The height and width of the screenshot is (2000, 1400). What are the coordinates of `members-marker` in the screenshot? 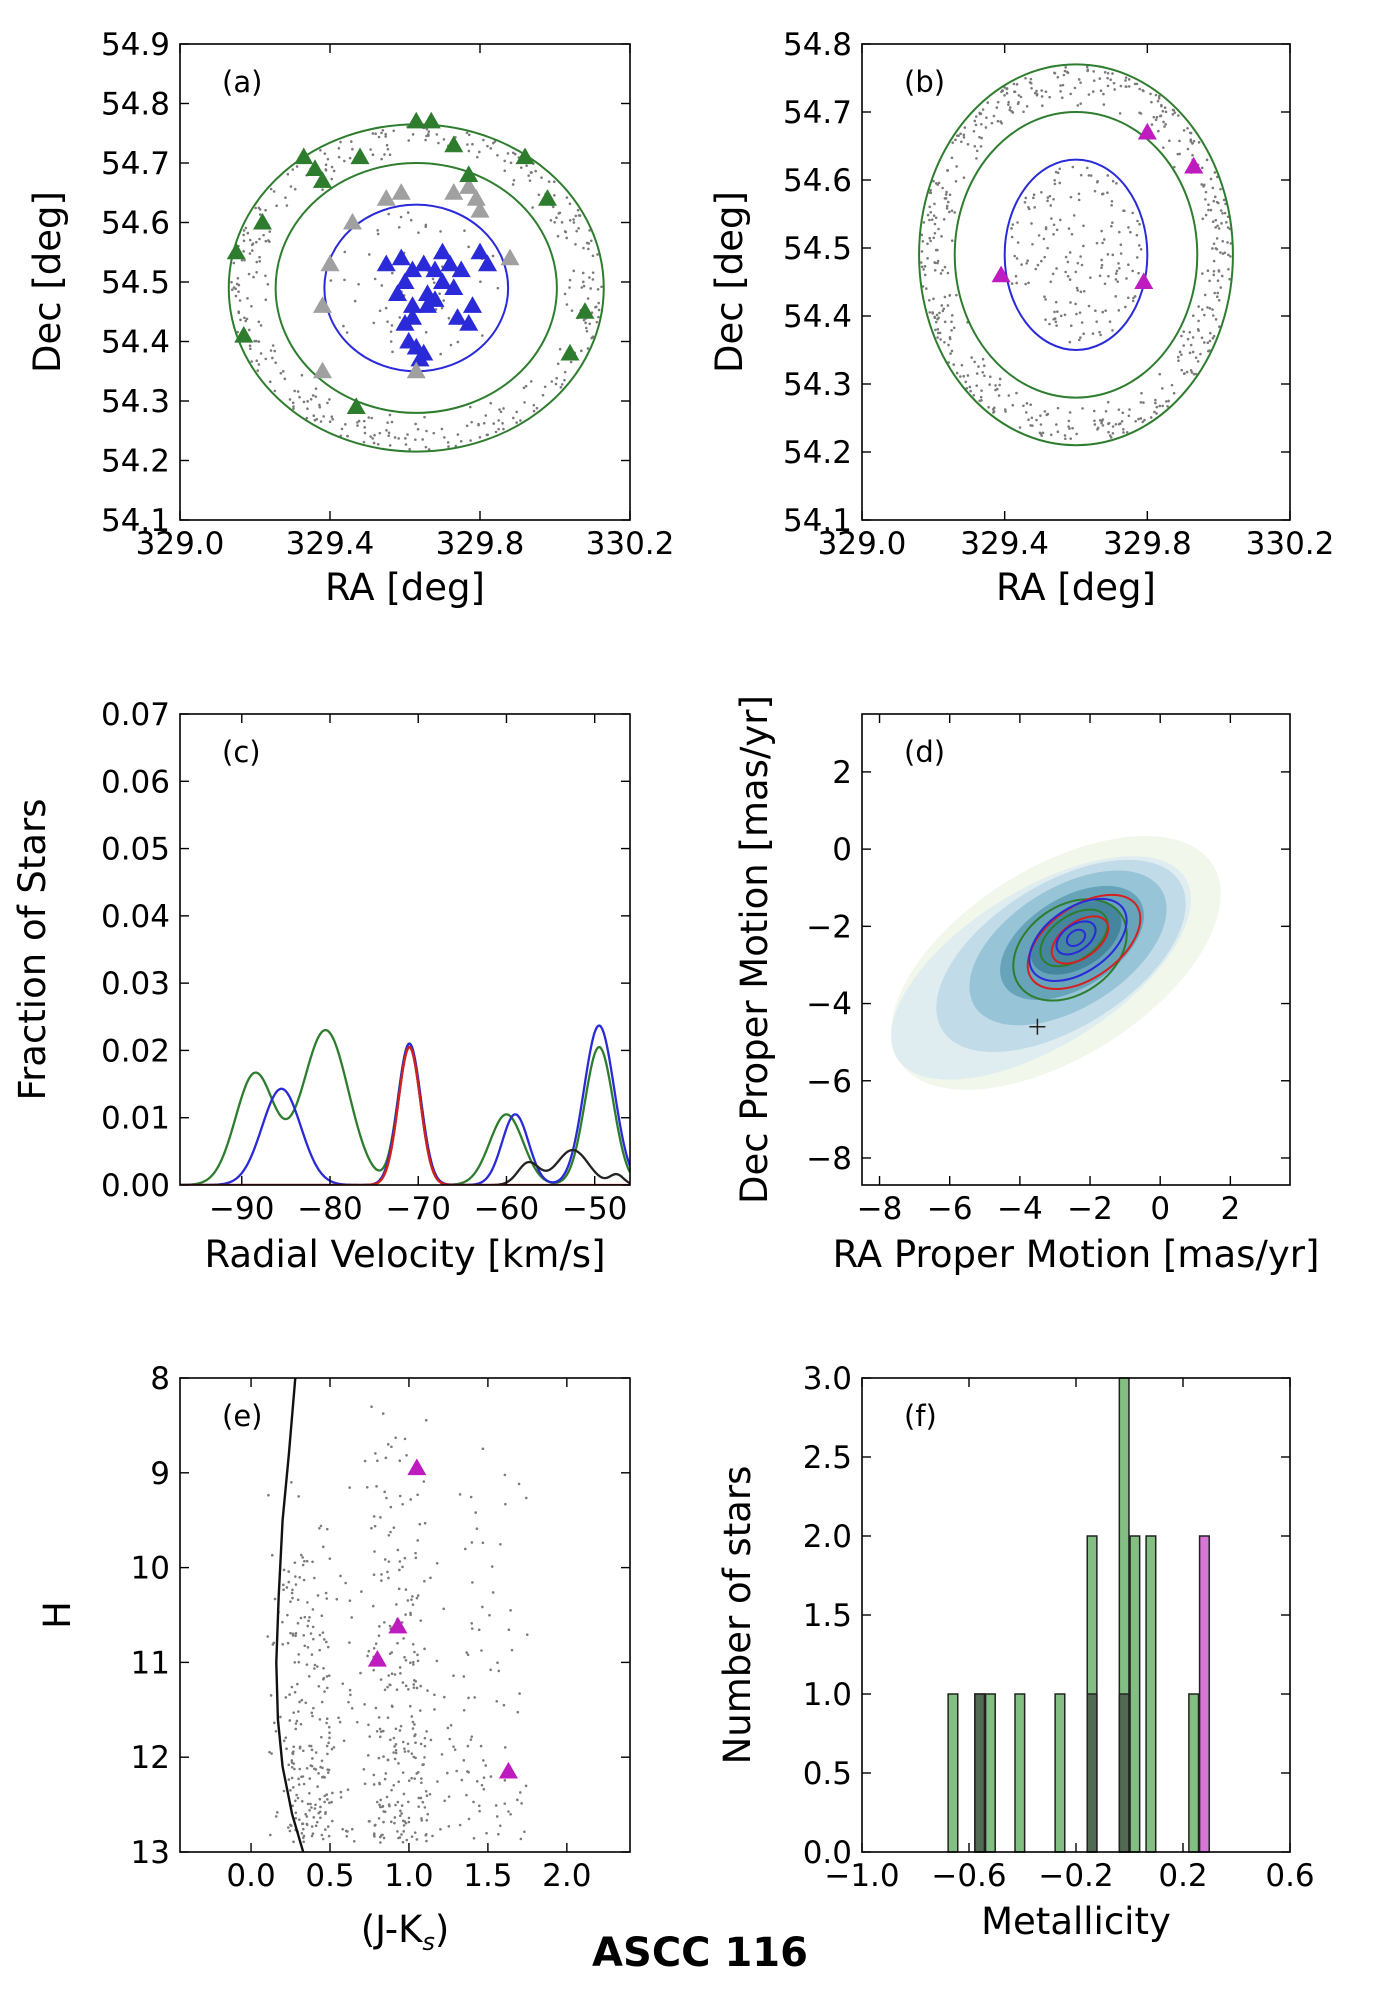 It's located at (469, 322).